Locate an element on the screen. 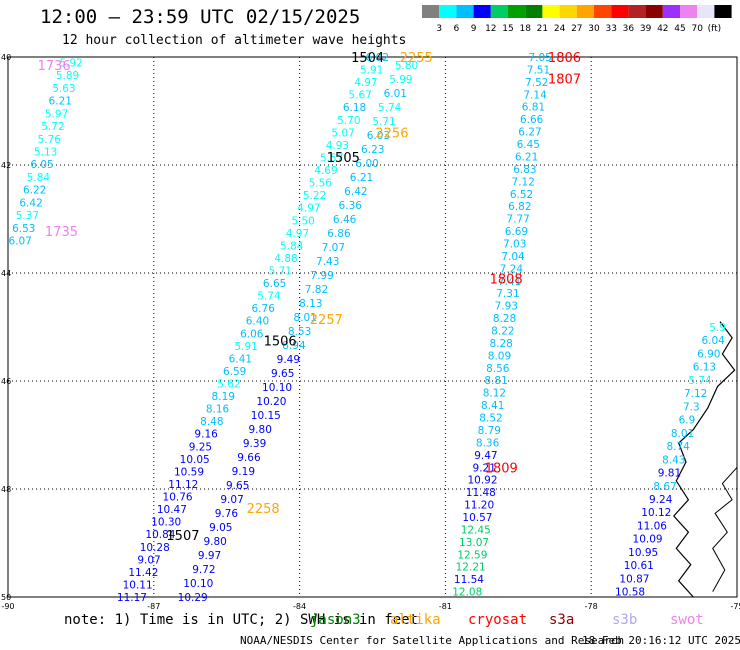 The height and width of the screenshot is (650, 740). legend-label: 36 is located at coordinates (629, 29).